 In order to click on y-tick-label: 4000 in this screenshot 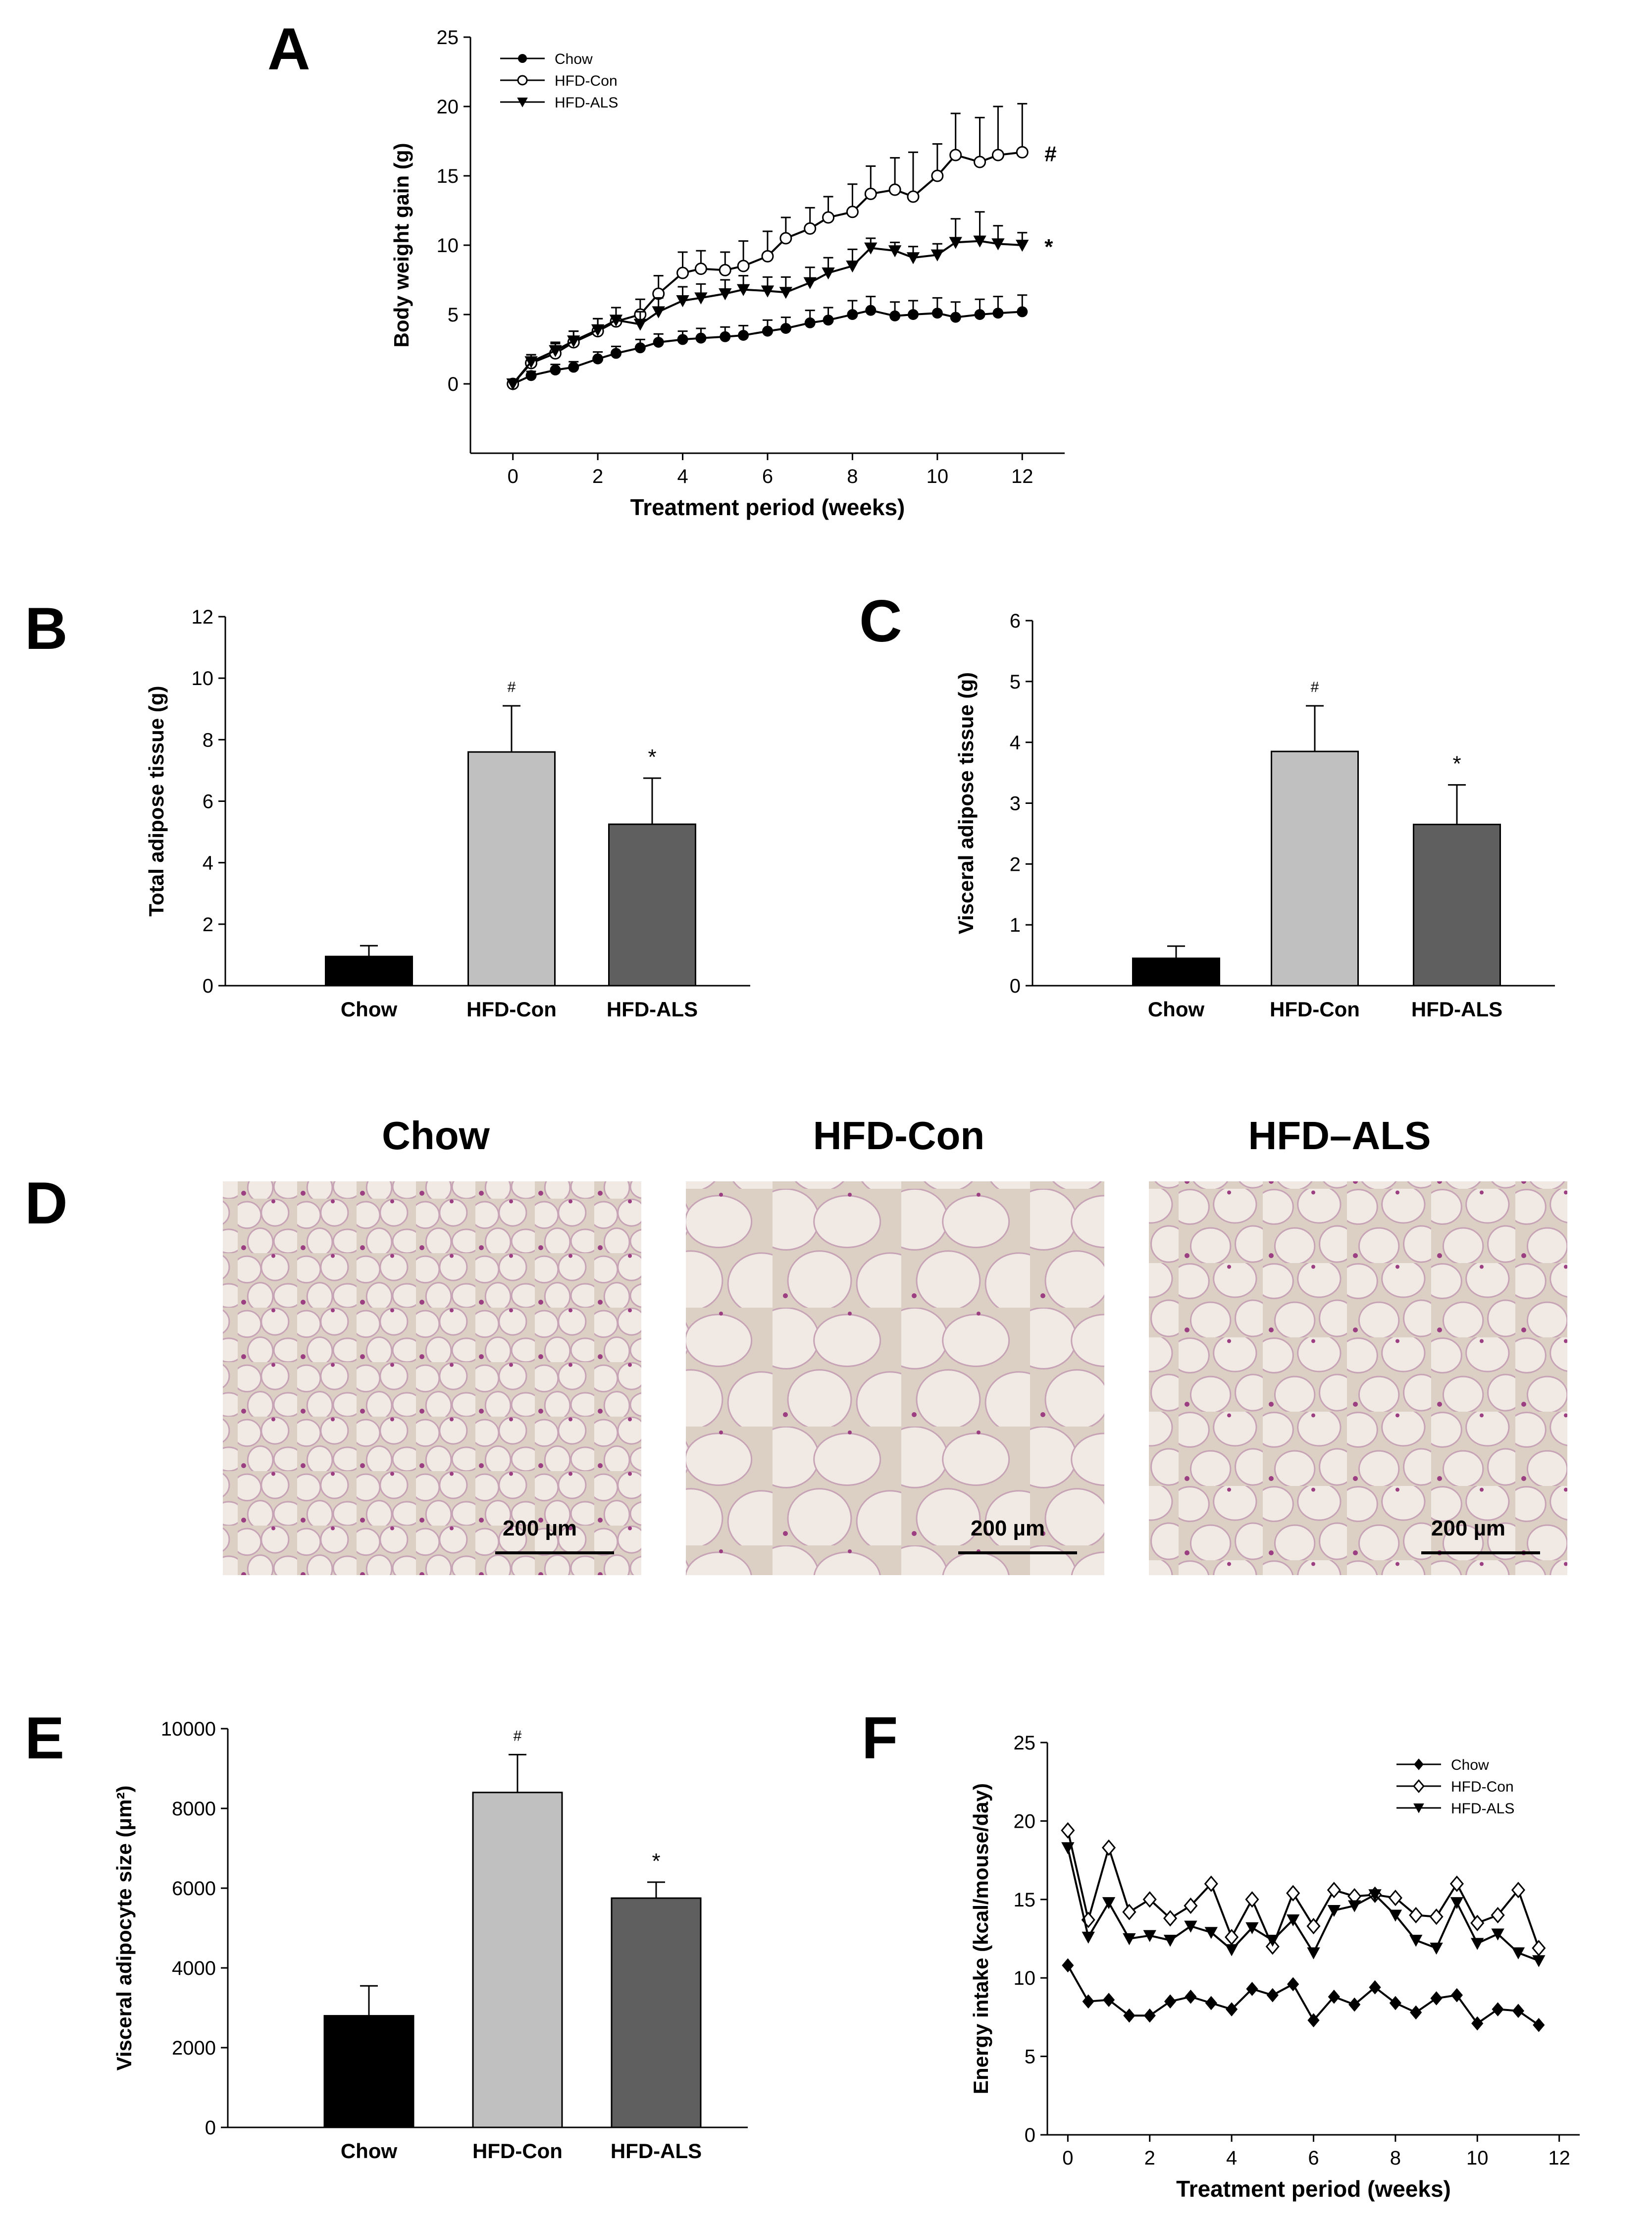, I will do `click(194, 1968)`.